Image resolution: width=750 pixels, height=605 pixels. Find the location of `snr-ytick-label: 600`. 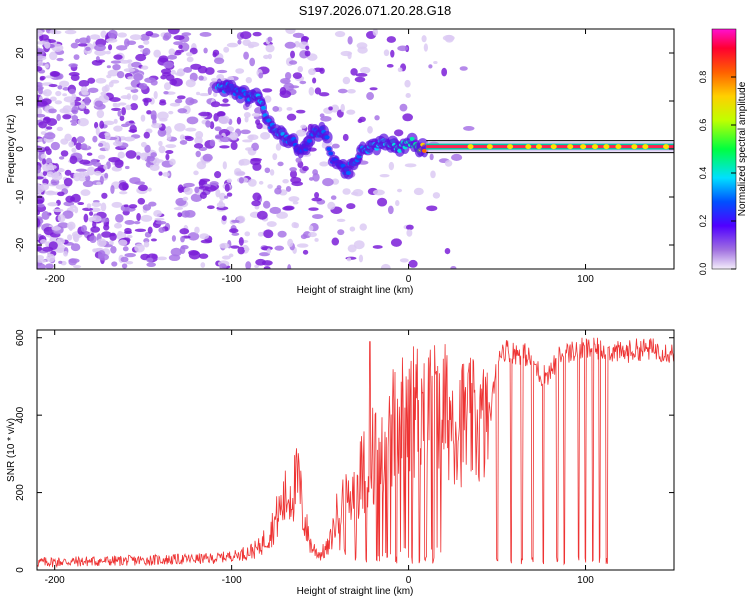

snr-ytick-label: 600 is located at coordinates (20, 337).